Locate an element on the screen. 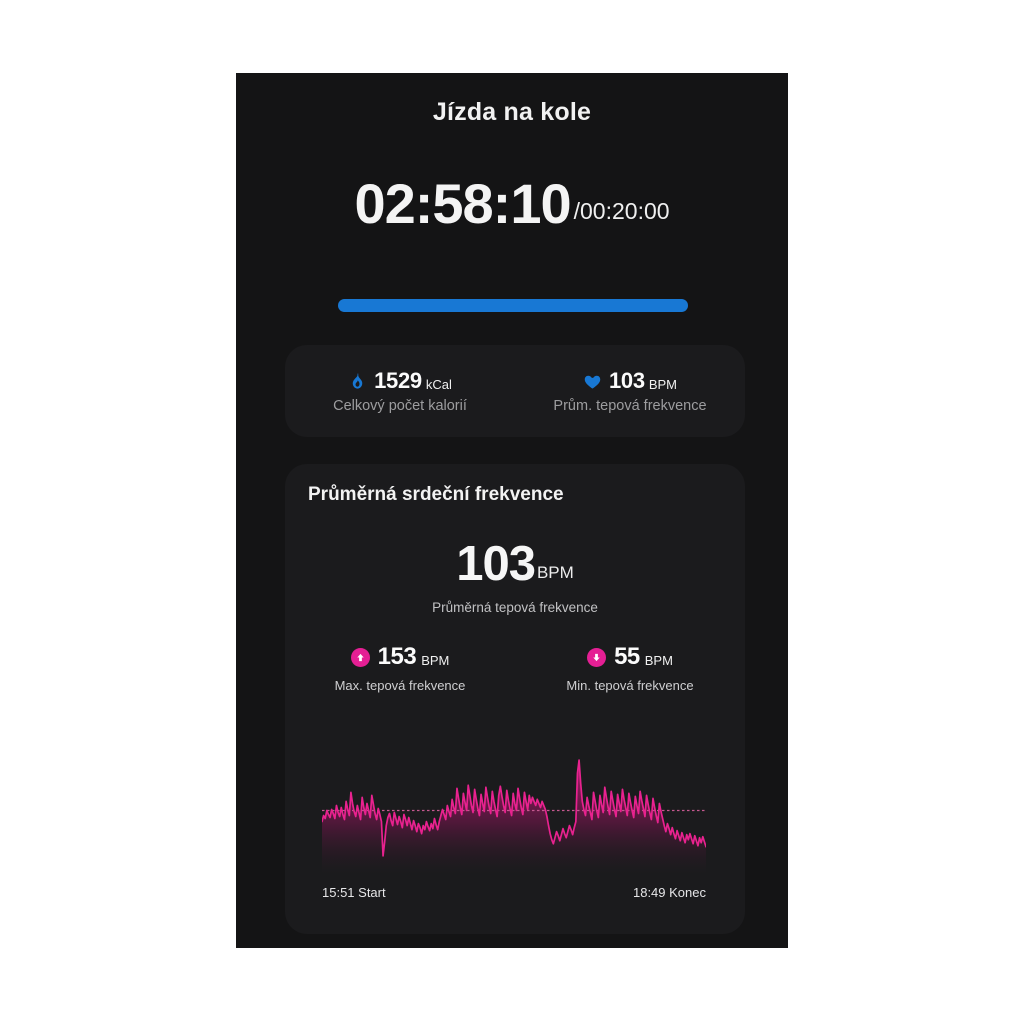  stat-calories-value-line: 1529 kCal is located at coordinates (400, 381).